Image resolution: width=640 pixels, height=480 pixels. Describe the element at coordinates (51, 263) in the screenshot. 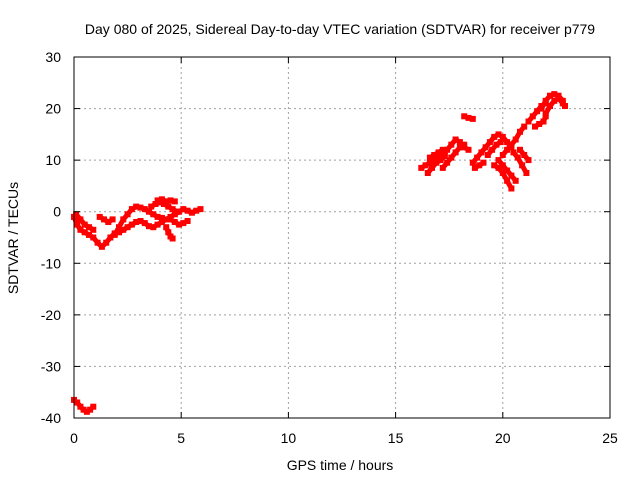

I see `y-tick-label: -10` at that location.